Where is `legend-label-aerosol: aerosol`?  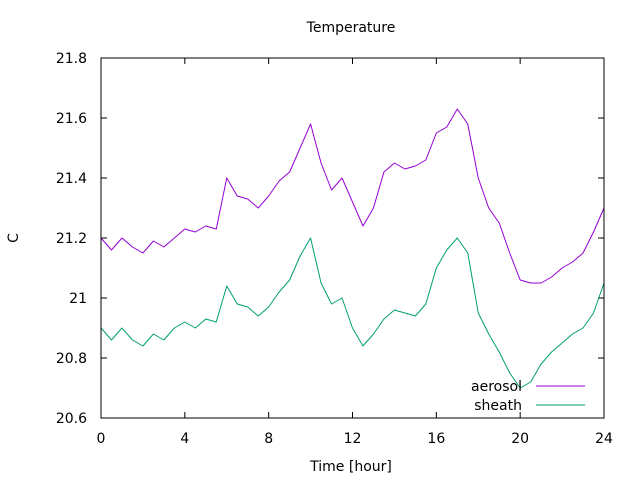
legend-label-aerosol: aerosol is located at coordinates (496, 387).